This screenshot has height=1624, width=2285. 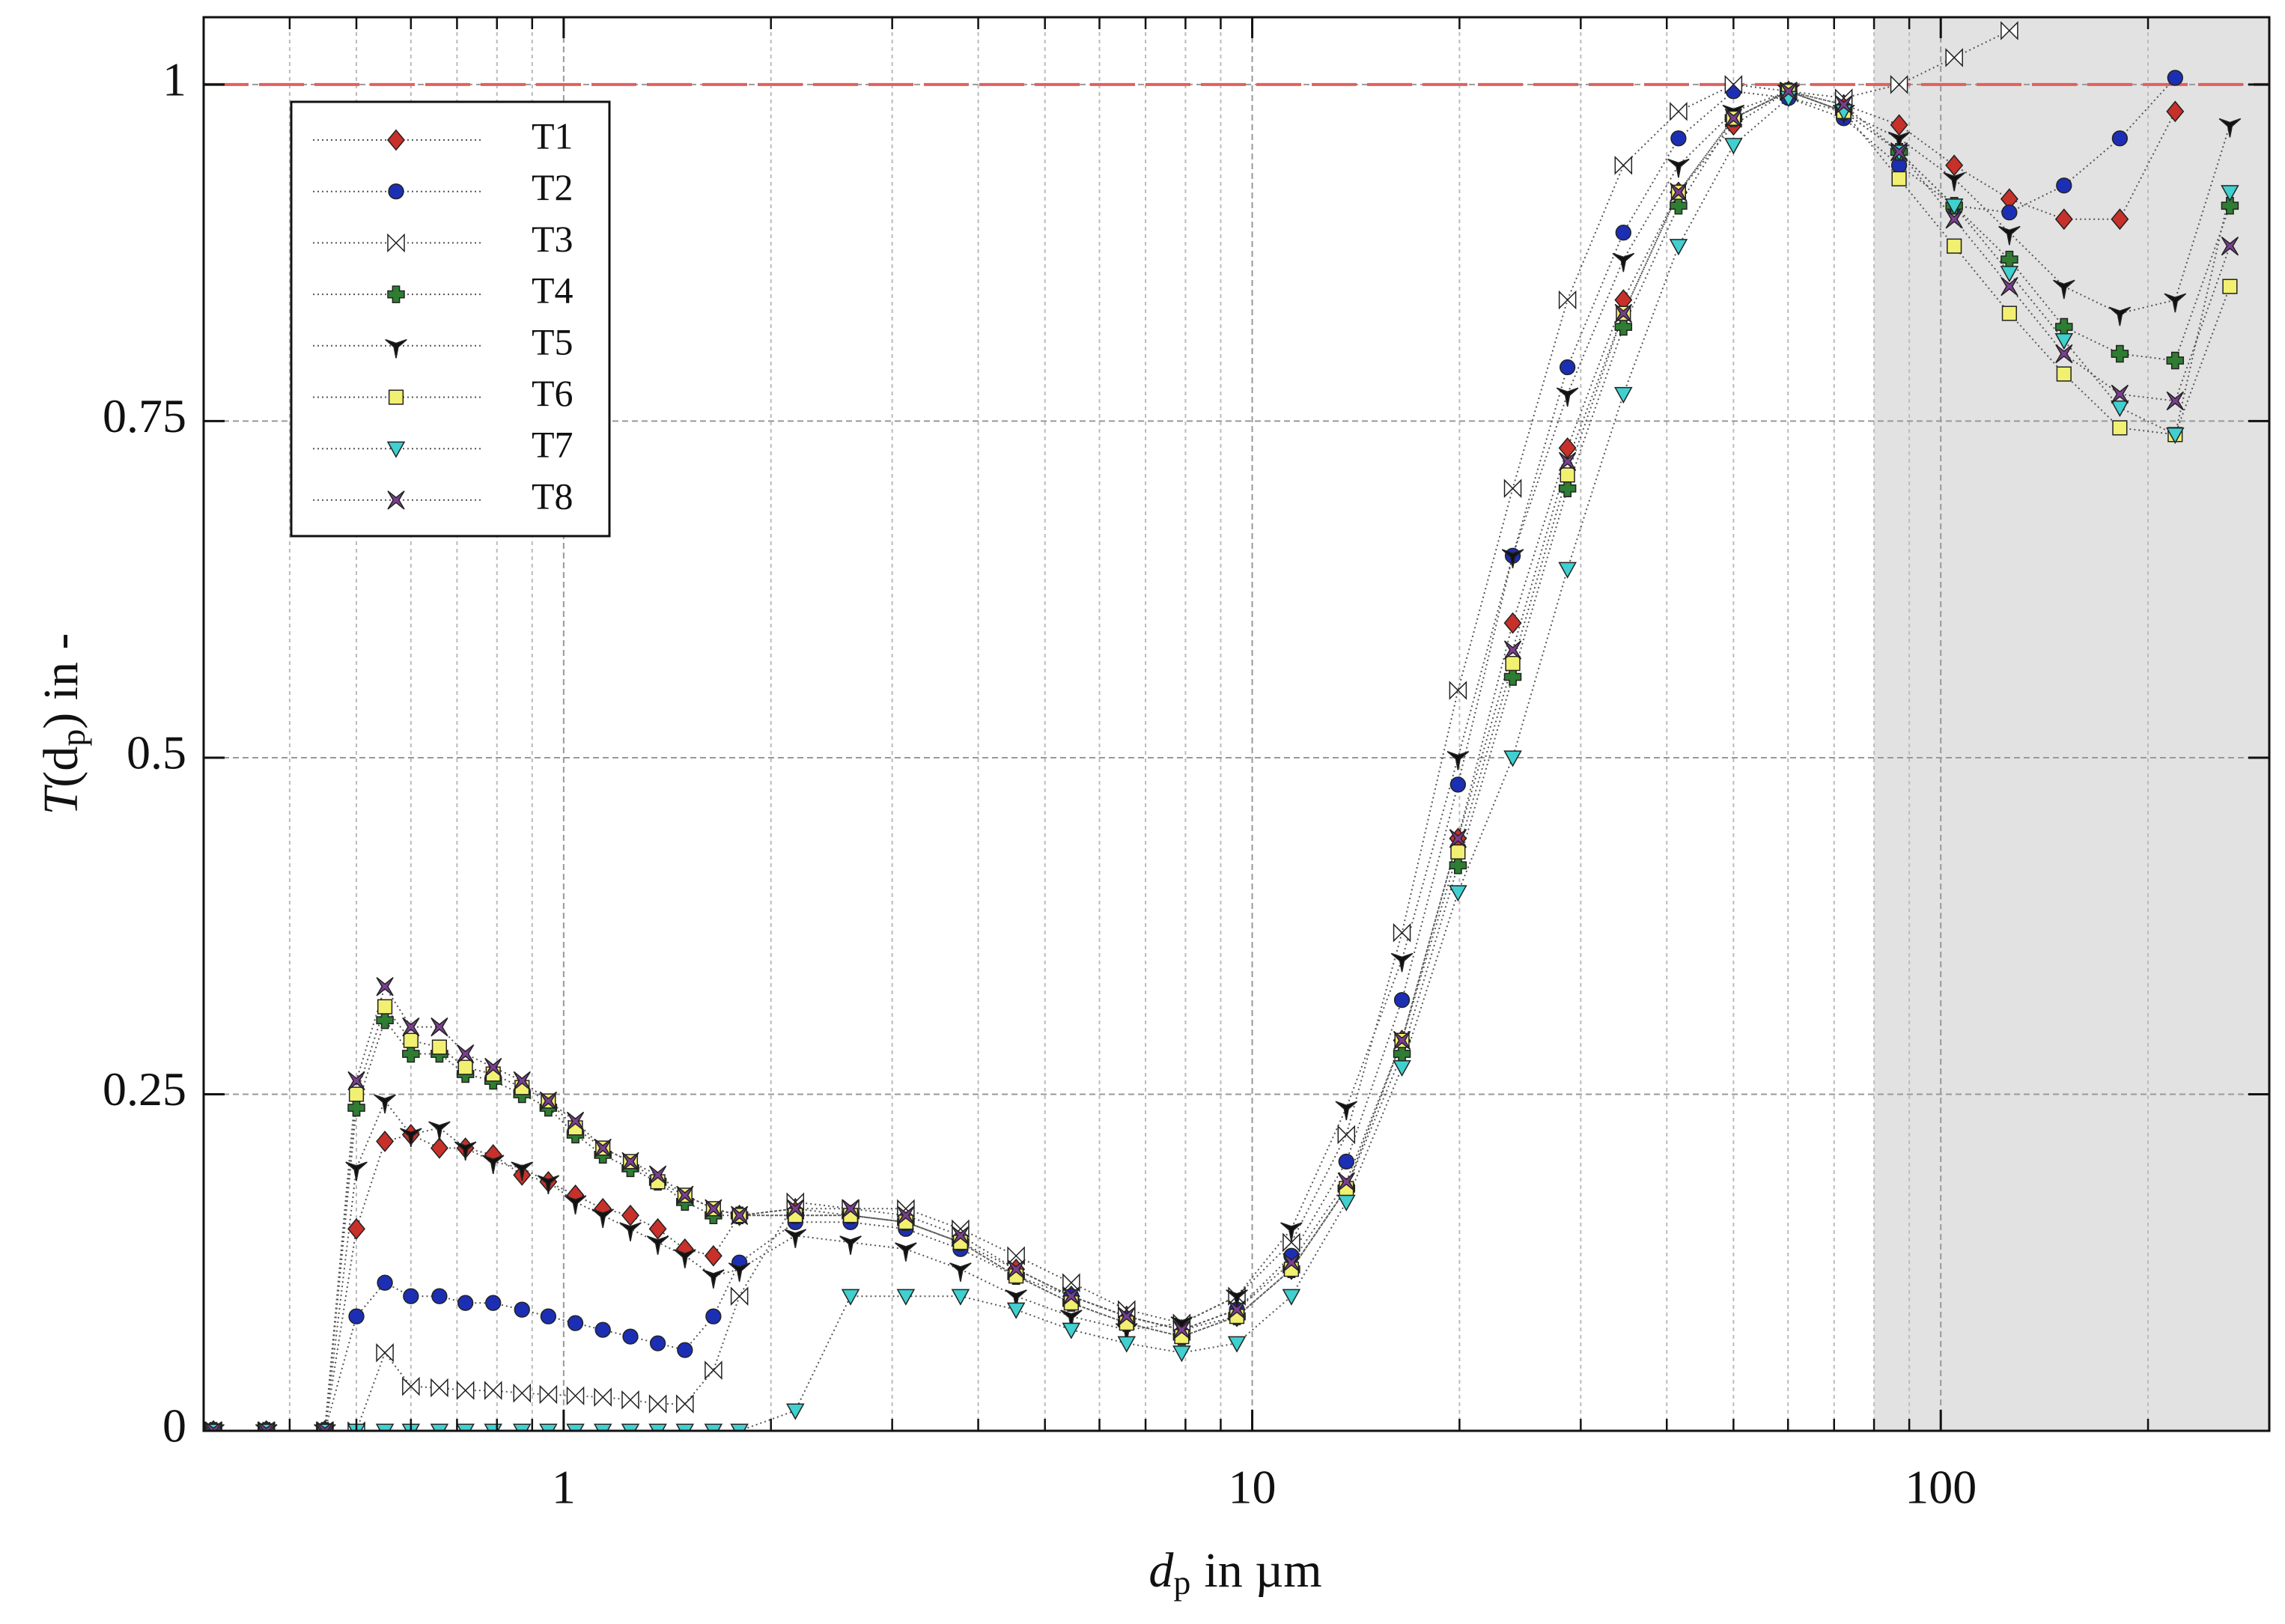 What do you see at coordinates (552, 187) in the screenshot?
I see `legend-label: T2` at bounding box center [552, 187].